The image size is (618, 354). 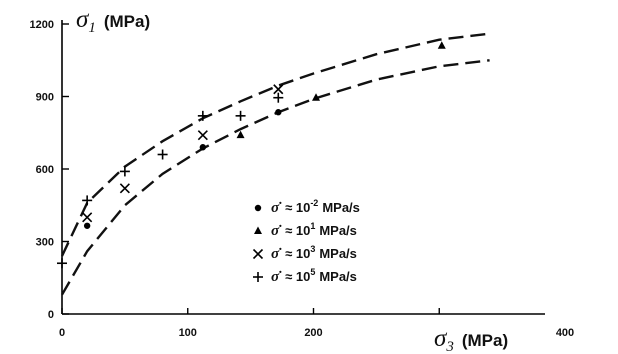 What do you see at coordinates (45, 98) in the screenshot?
I see `y-tick-label: 900` at bounding box center [45, 98].